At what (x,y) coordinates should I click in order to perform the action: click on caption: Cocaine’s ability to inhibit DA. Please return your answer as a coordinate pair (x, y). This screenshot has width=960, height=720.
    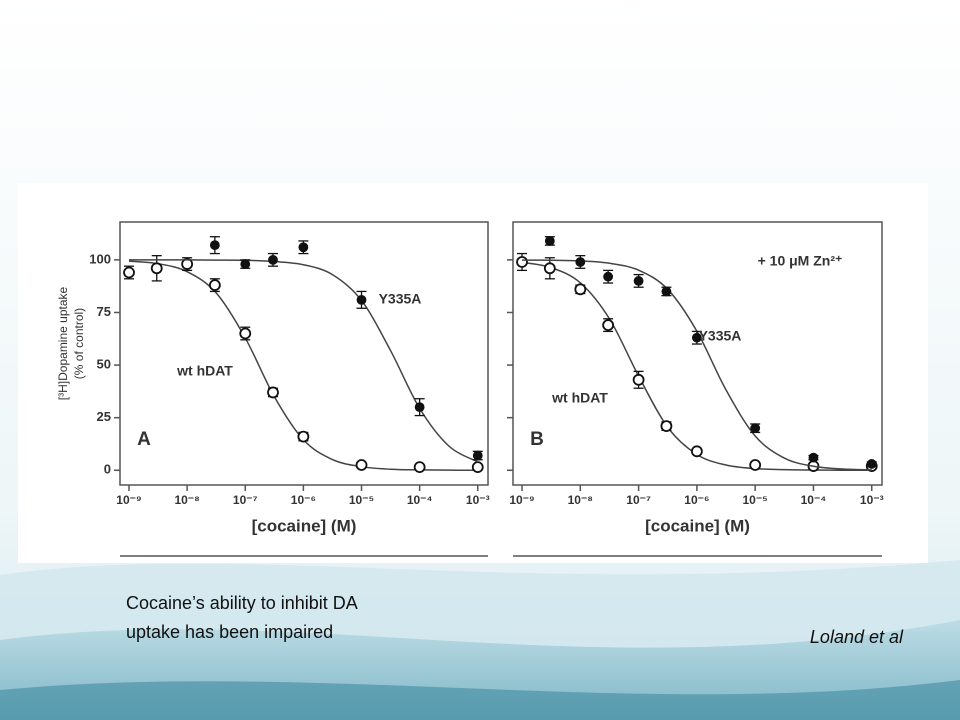
    Looking at the image, I should click on (242, 603).